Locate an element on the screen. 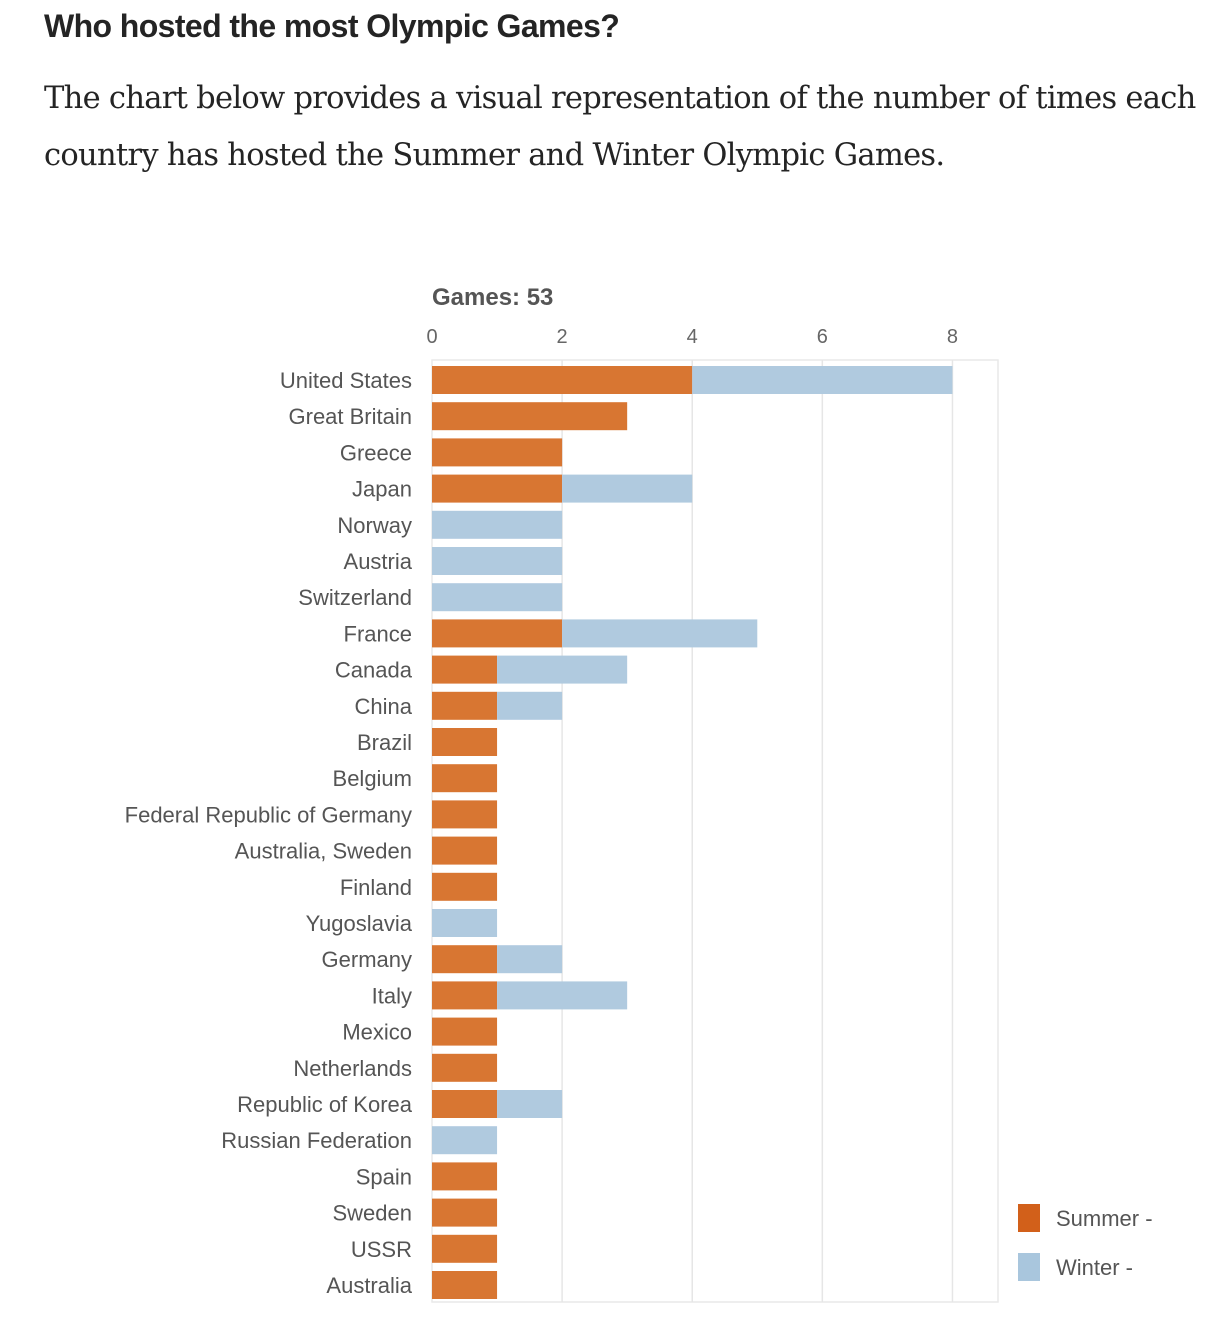  category-label: USSR is located at coordinates (381, 1249).